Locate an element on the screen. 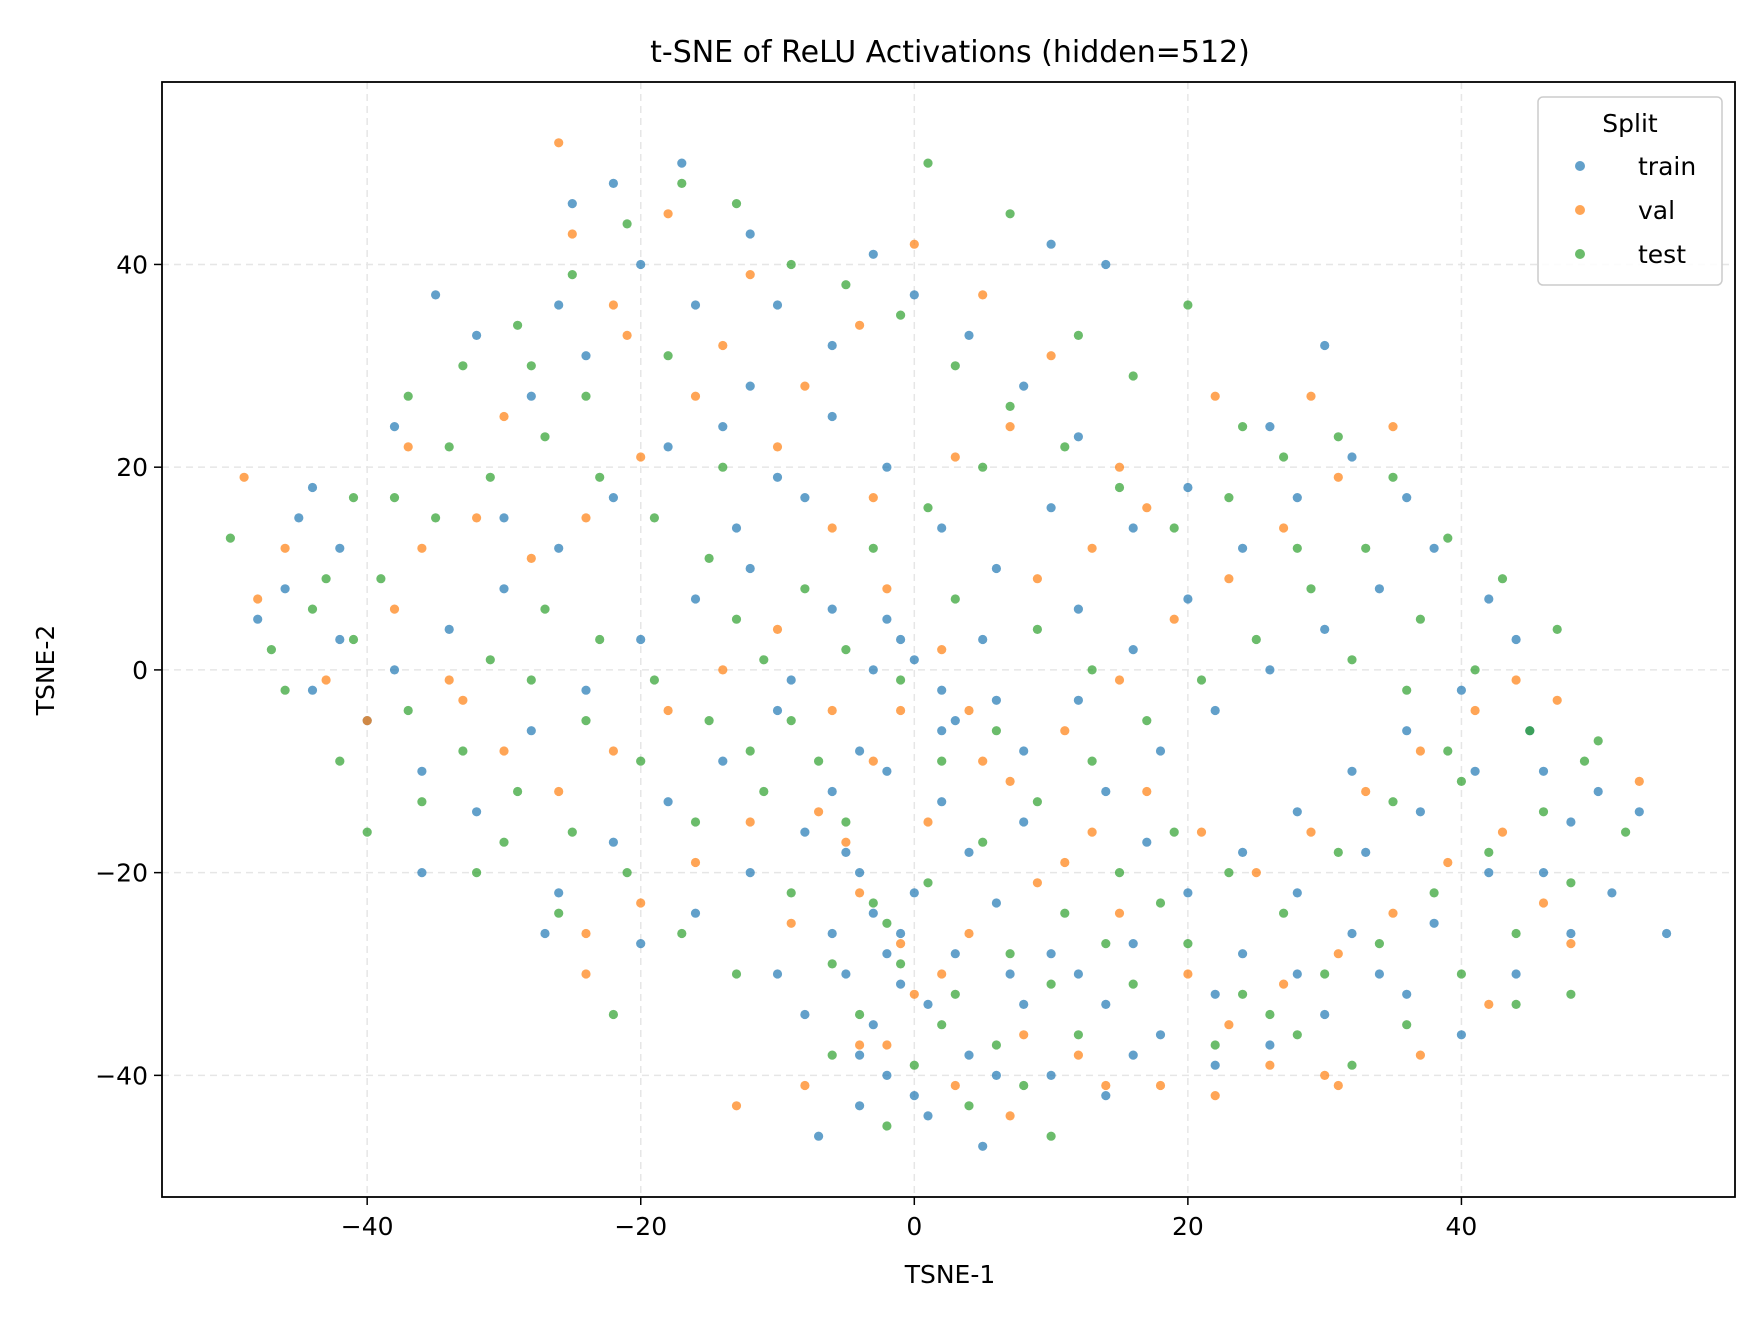 The height and width of the screenshot is (1324, 1760). legend-items: train val test is located at coordinates (1635, 210).